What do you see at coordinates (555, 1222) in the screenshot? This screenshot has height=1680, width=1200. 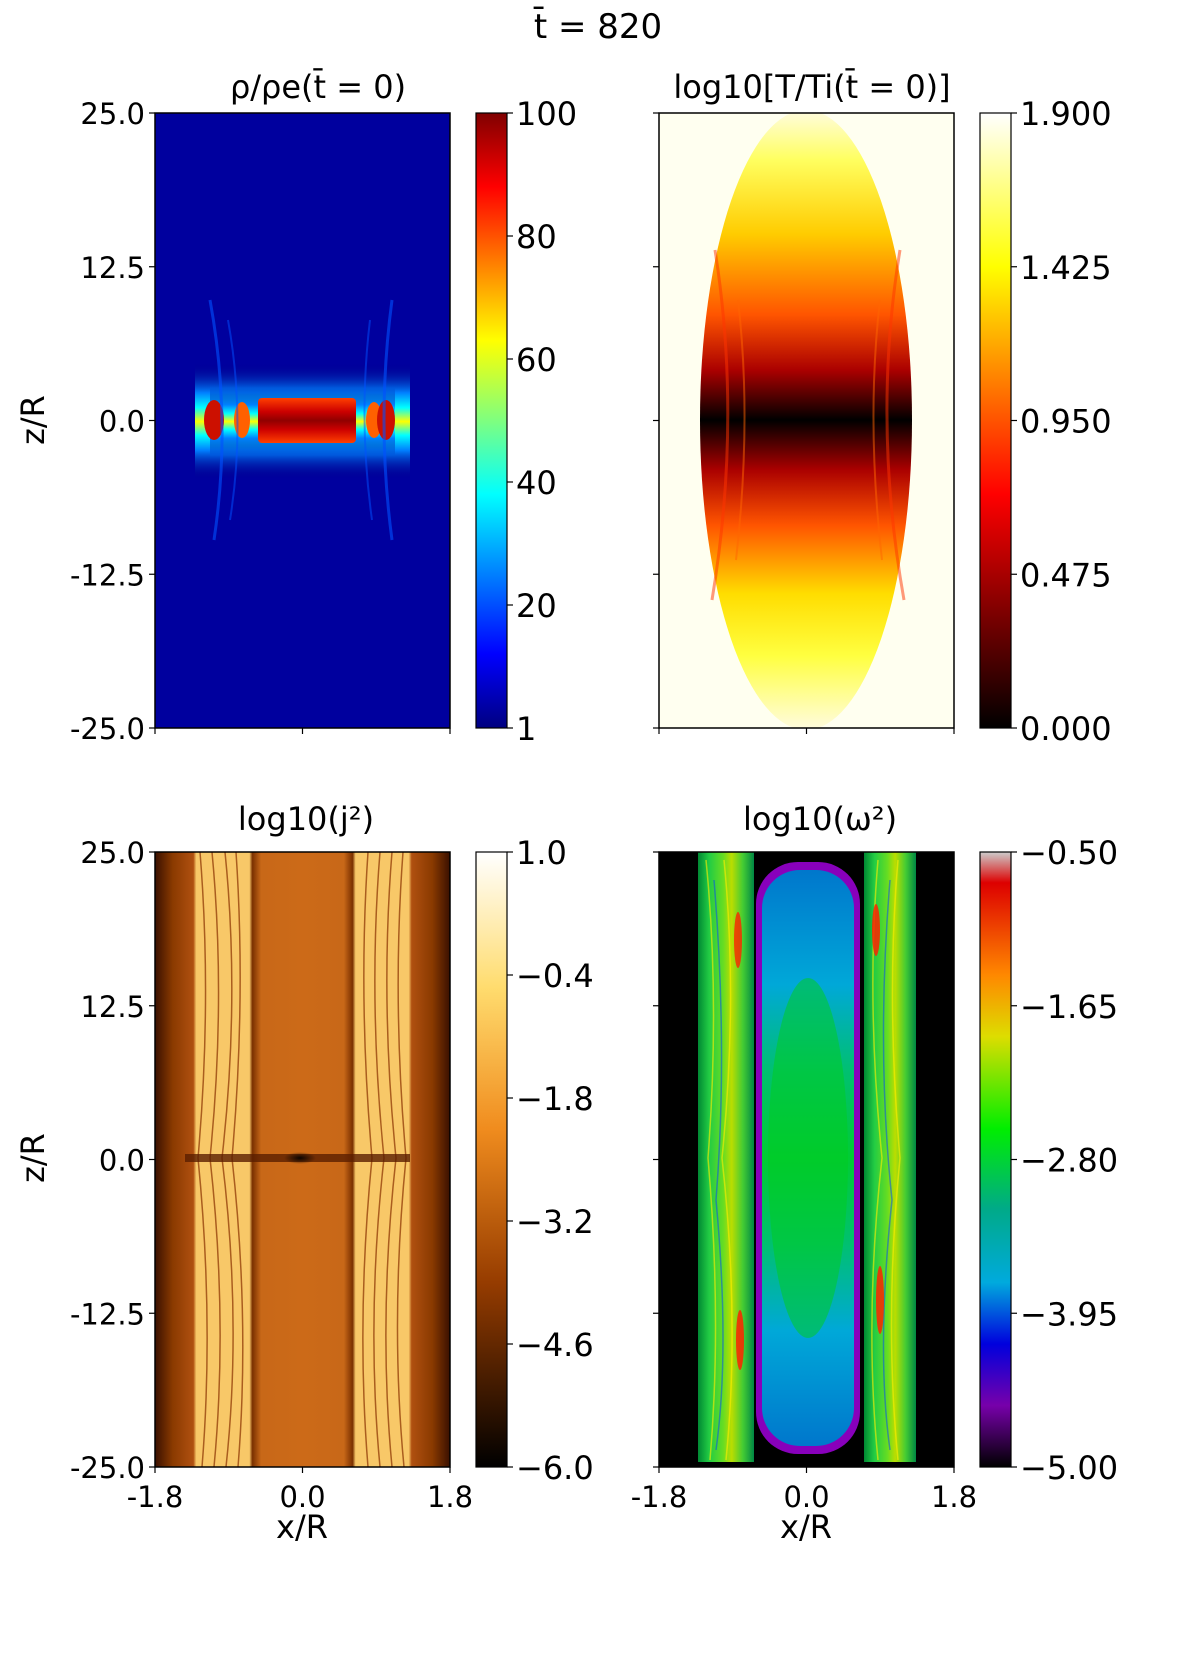 I see `colorbar-tick-label: −3.2` at bounding box center [555, 1222].